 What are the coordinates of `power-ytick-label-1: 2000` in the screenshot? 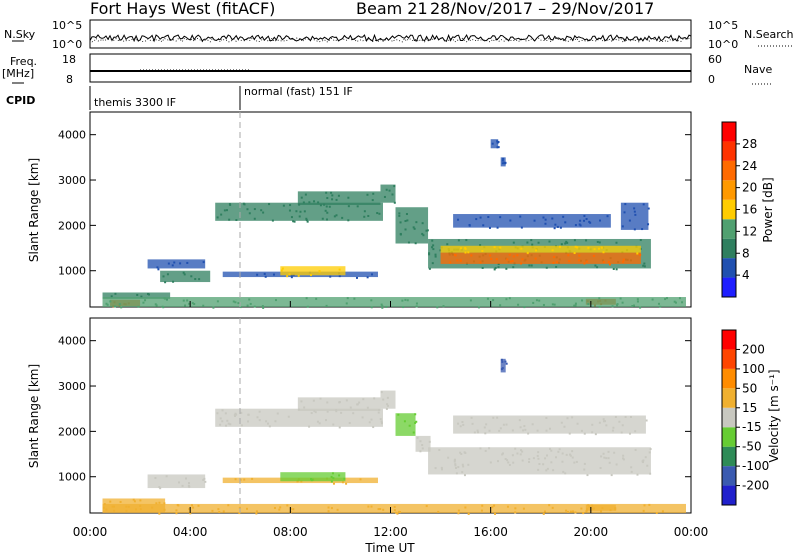 It's located at (72, 225).